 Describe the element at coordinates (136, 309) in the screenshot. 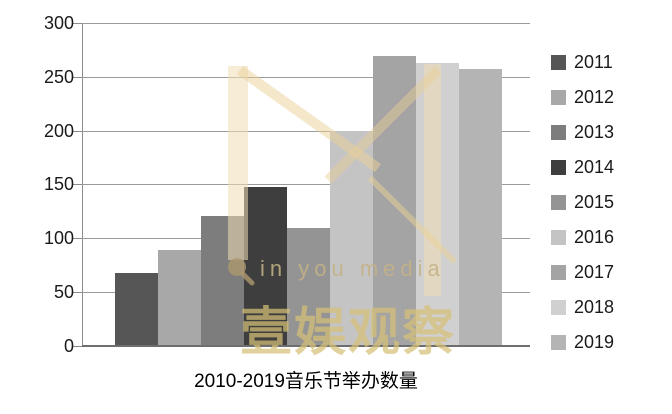

I see `bar-2011` at that location.